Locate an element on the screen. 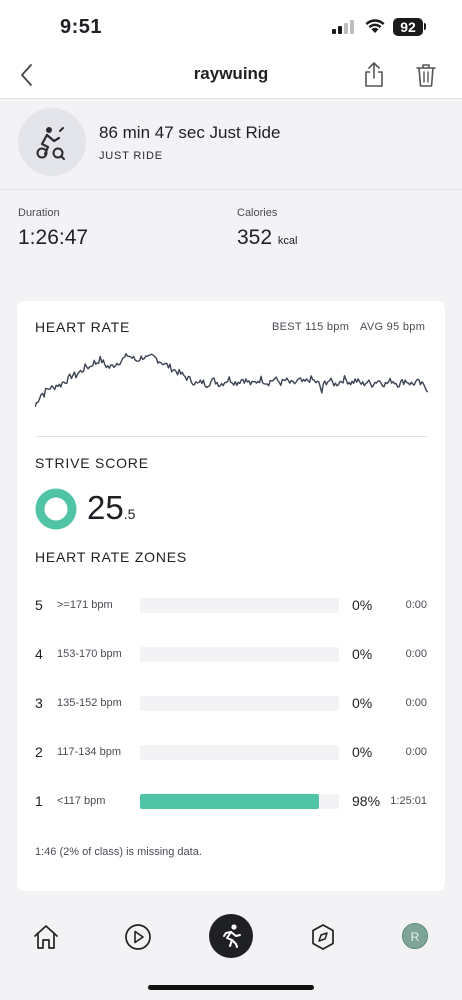 The image size is (462, 1000). heart-rate-chart is located at coordinates (231, 380).